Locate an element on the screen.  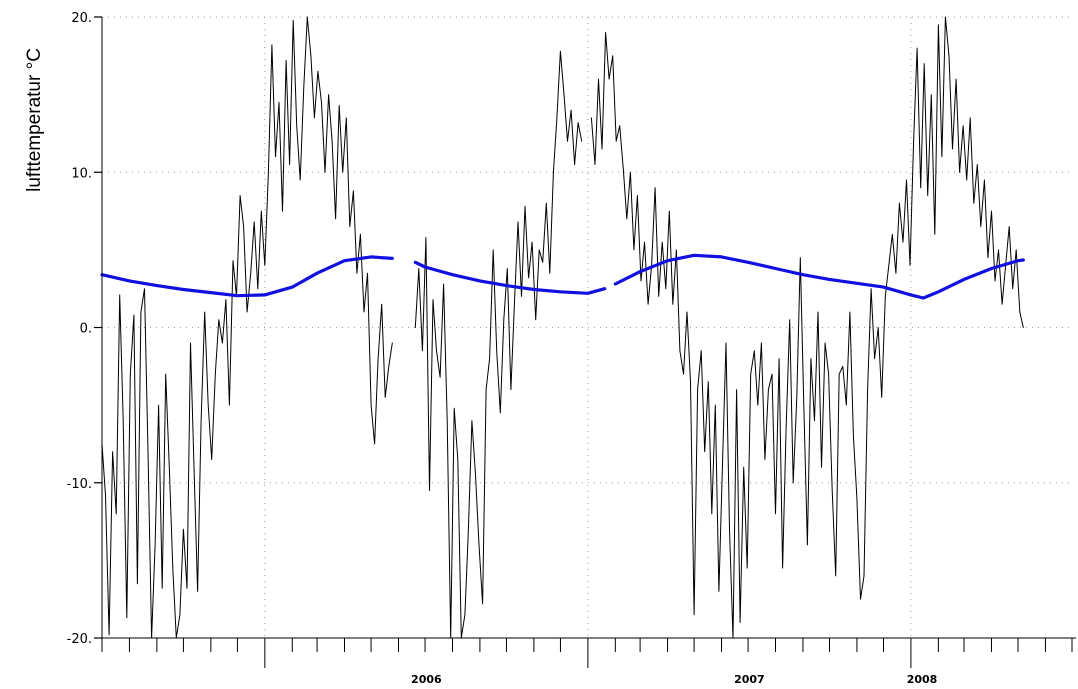
x-year-label: 2007 is located at coordinates (749, 679).